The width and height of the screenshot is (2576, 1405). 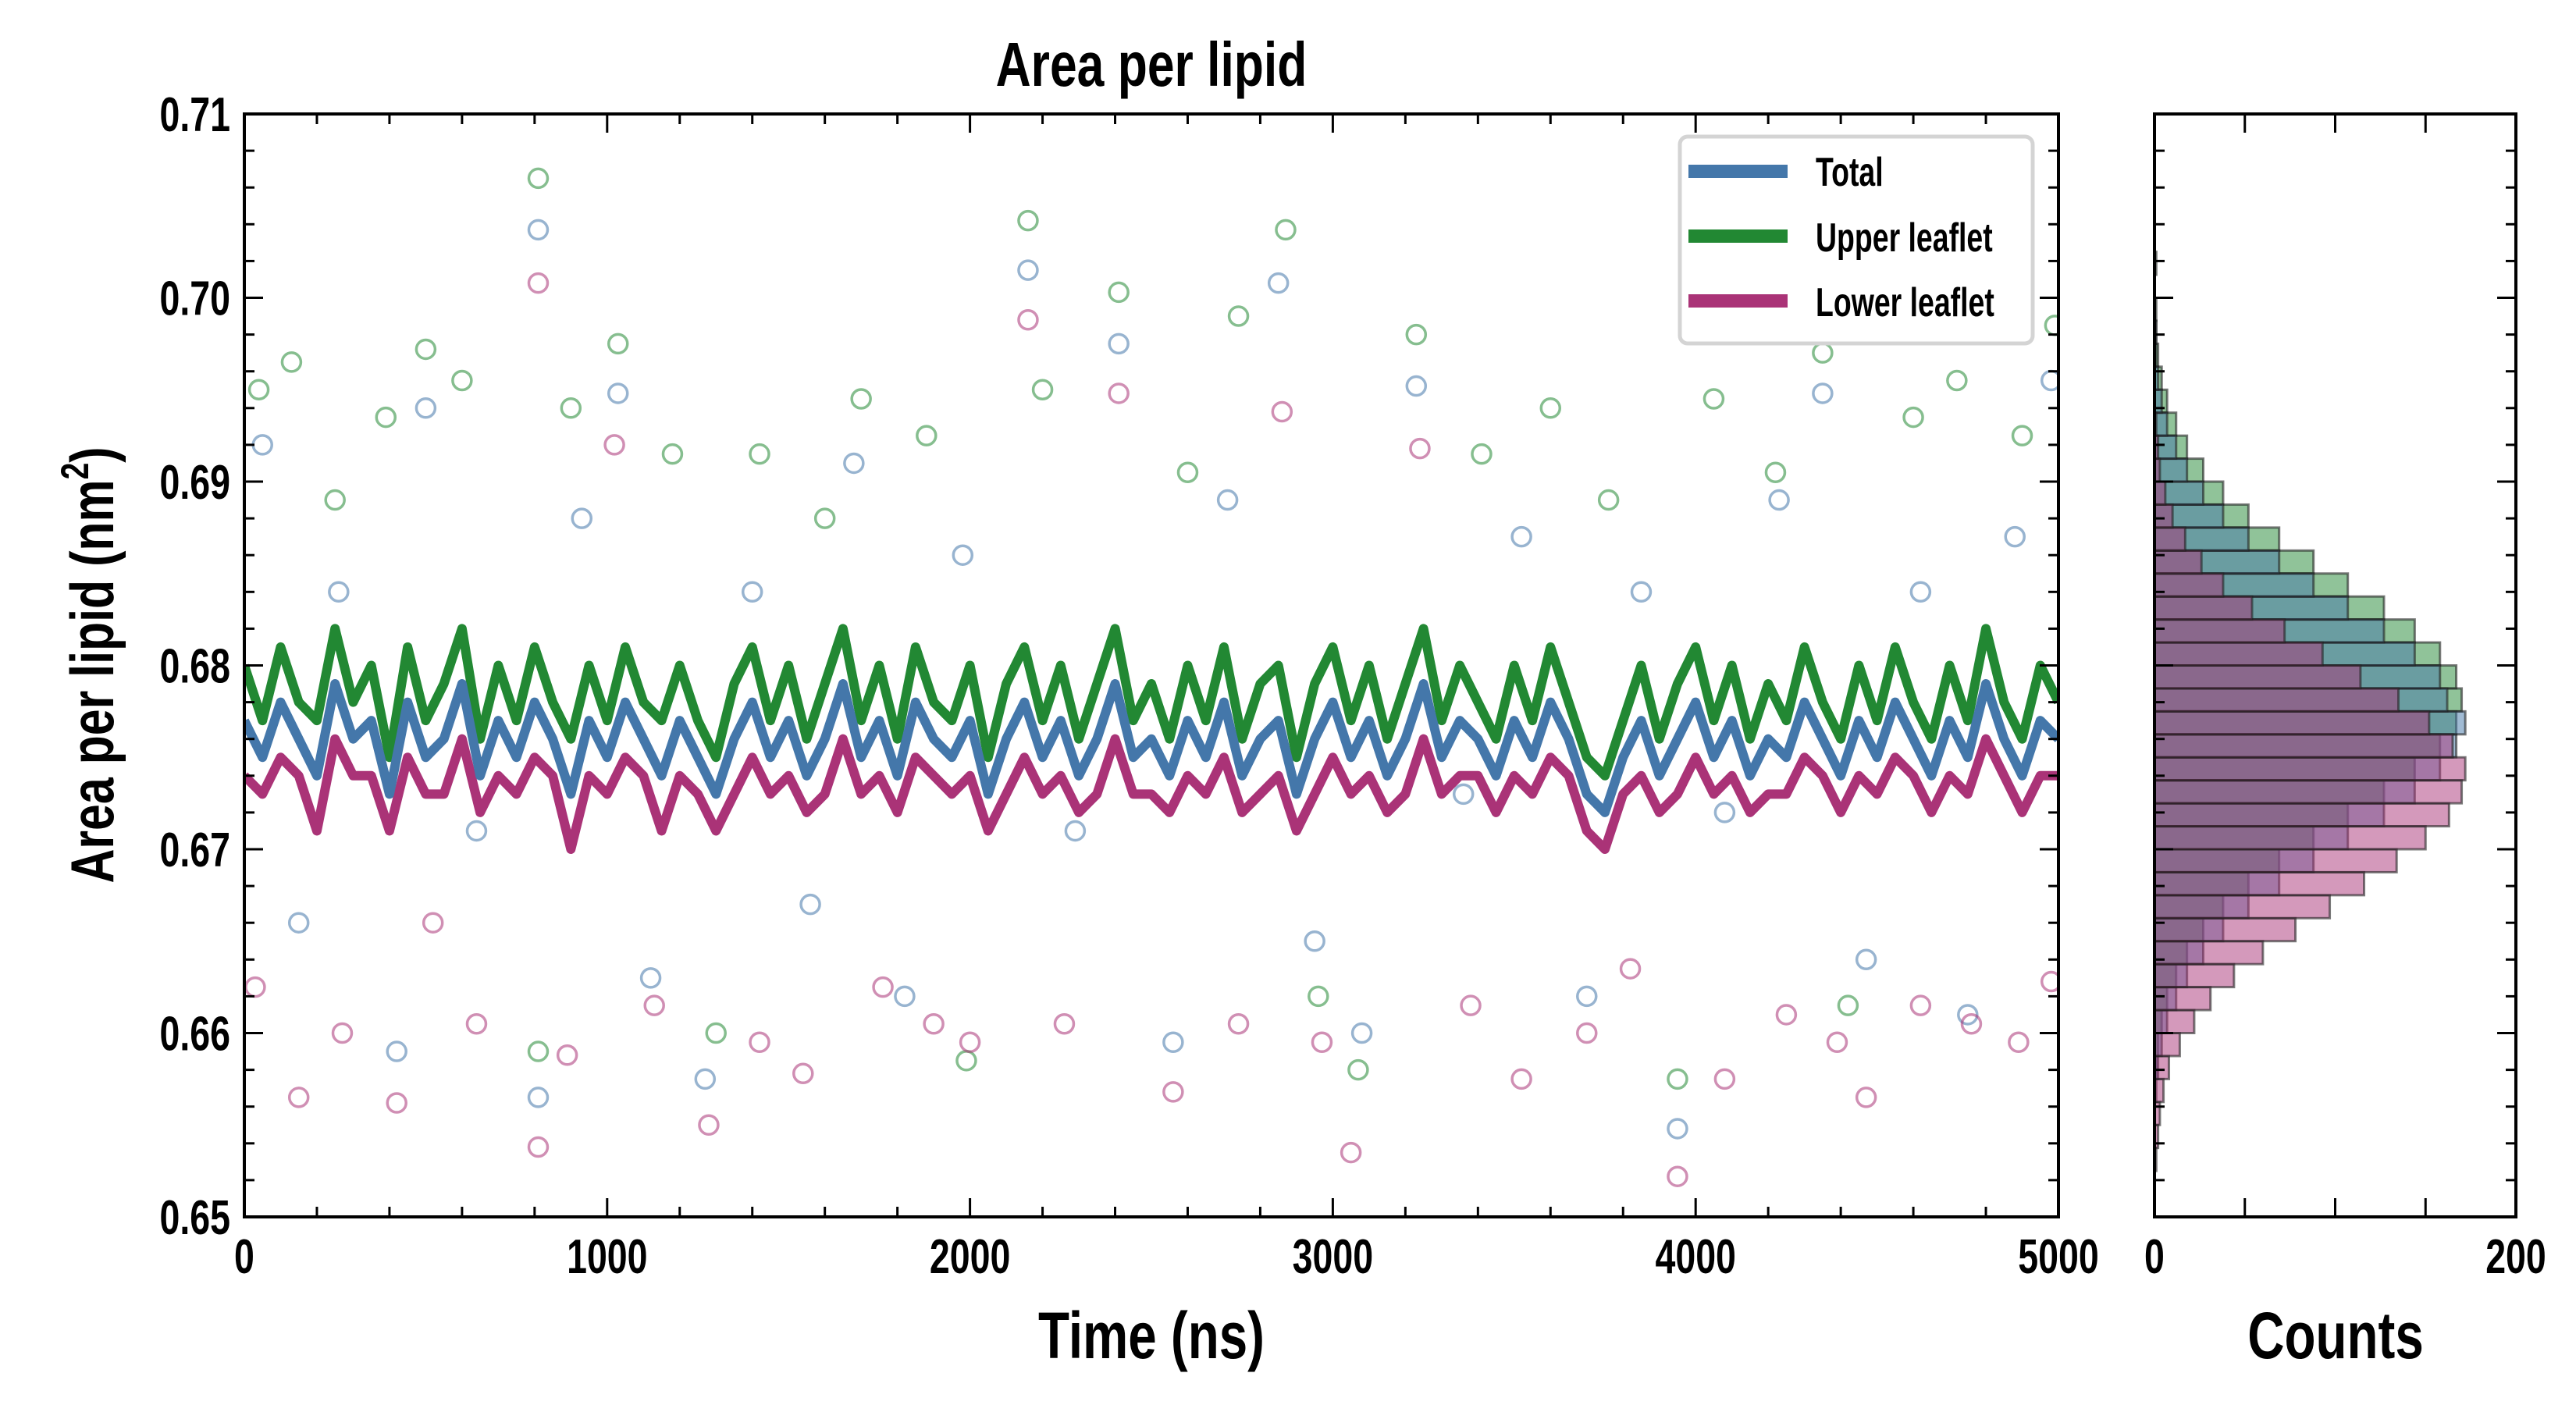 I want to click on x-tick-label: 5000, so click(x=2058, y=1256).